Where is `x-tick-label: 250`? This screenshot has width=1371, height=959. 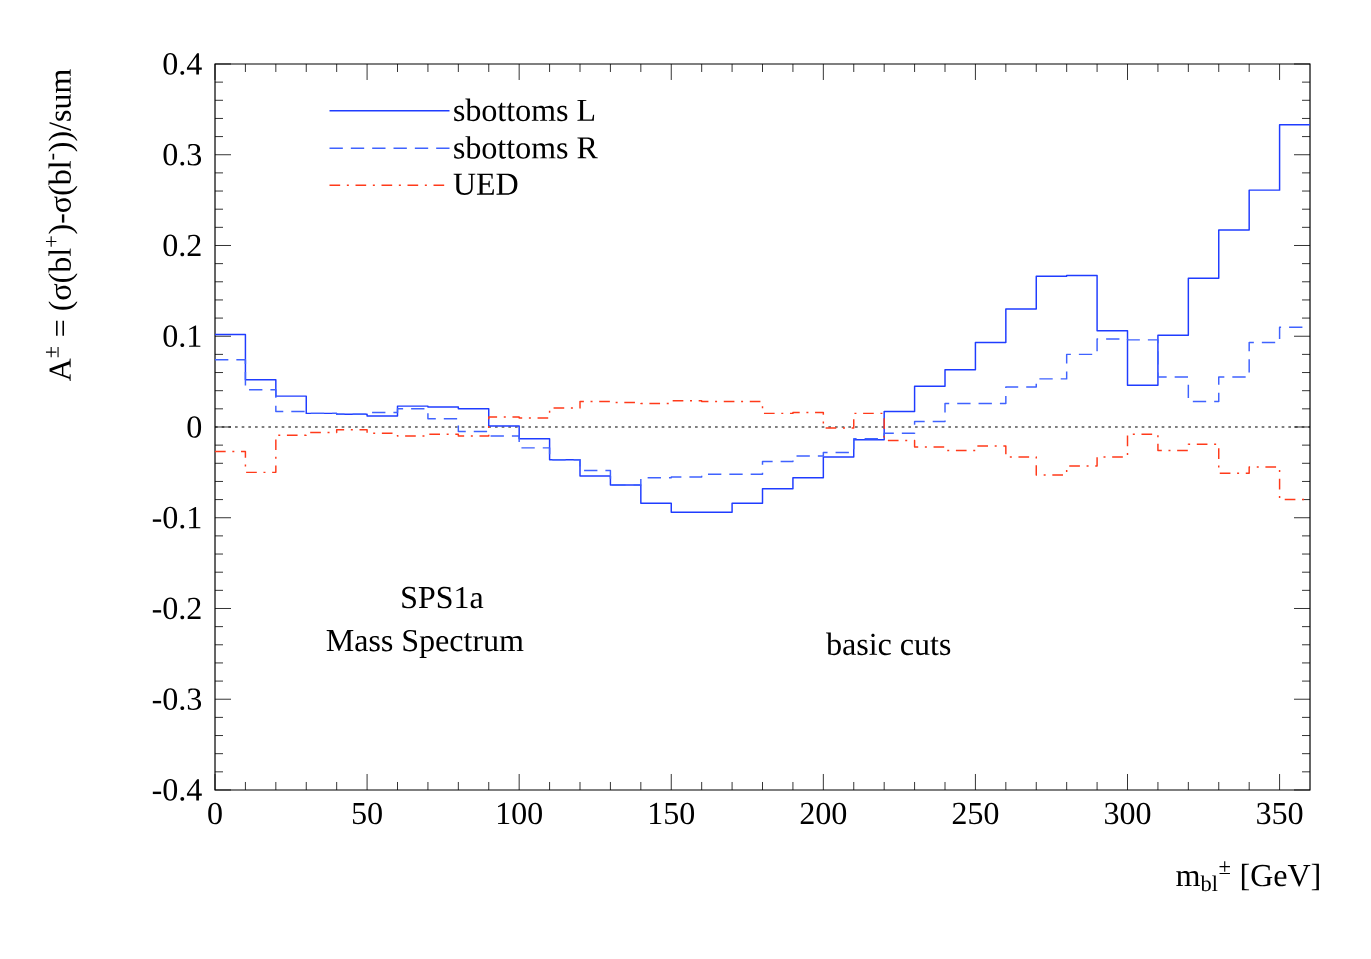
x-tick-label: 250 is located at coordinates (975, 813).